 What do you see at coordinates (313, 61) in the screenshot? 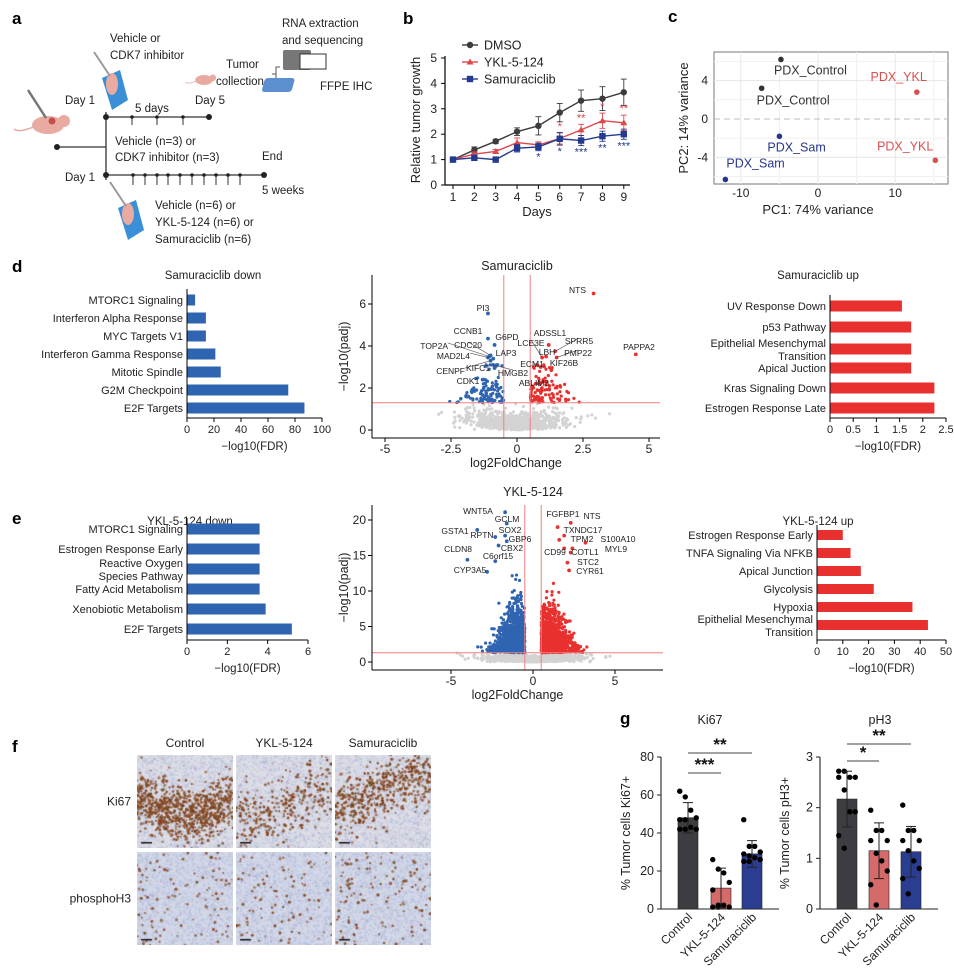
I see `monitor-icon` at bounding box center [313, 61].